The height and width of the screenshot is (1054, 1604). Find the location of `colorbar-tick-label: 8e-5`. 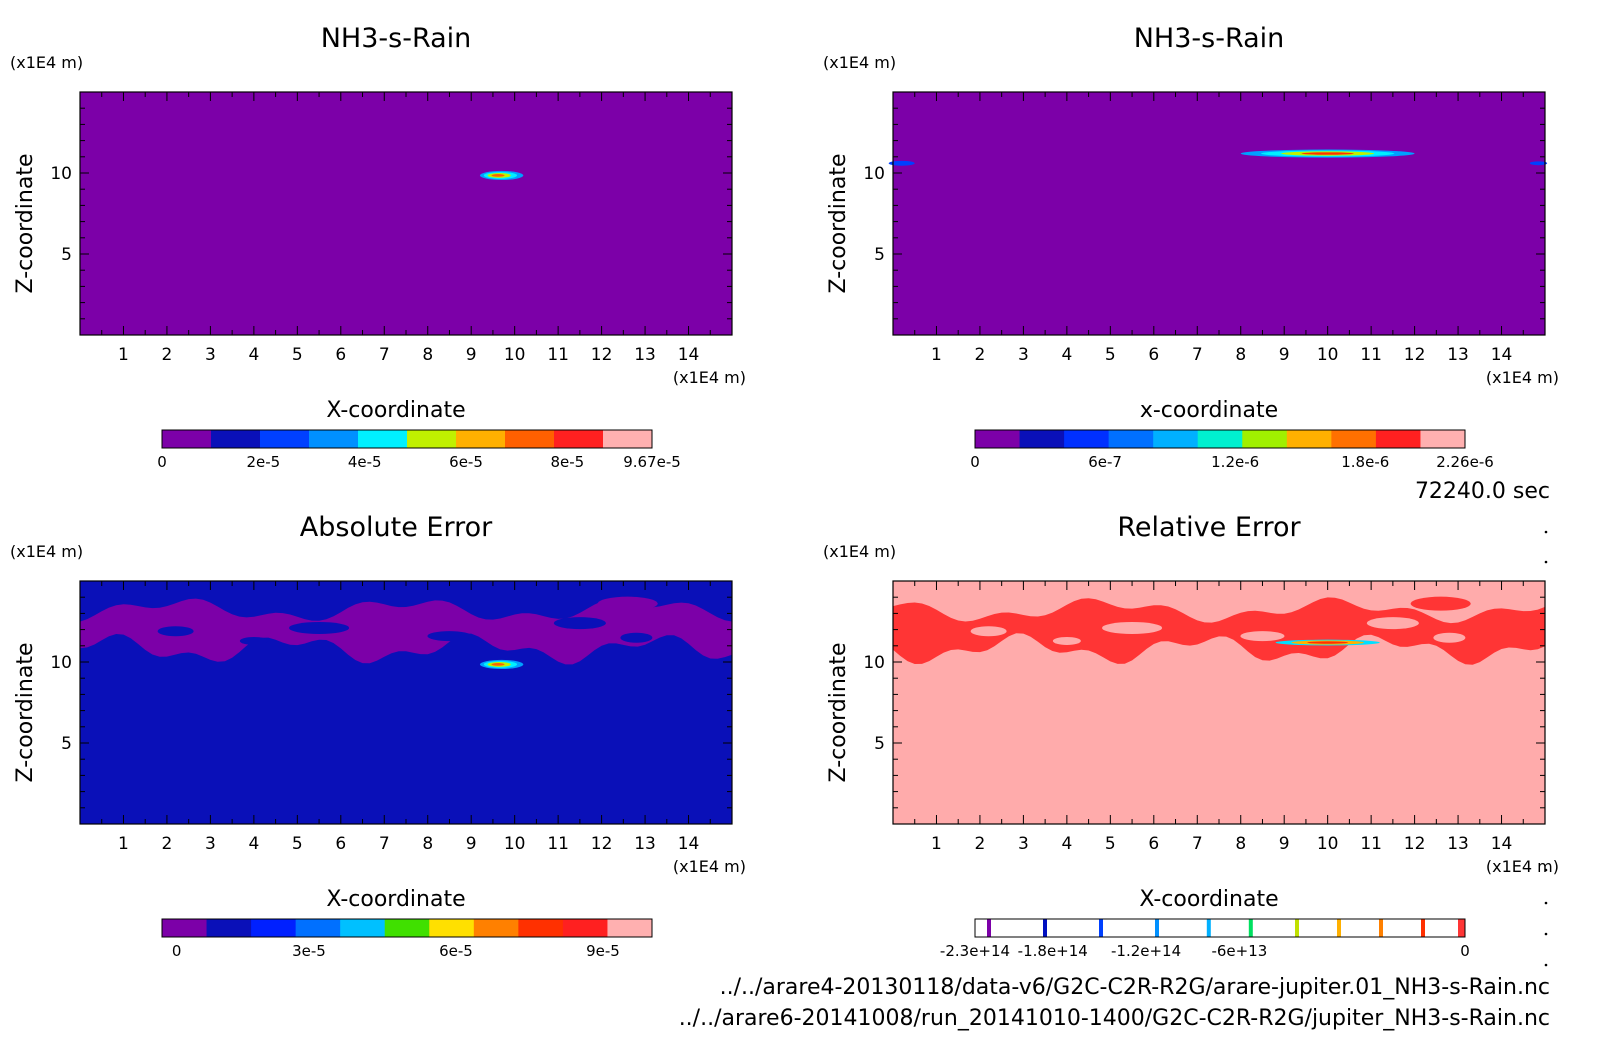

colorbar-tick-label: 8e-5 is located at coordinates (568, 462).